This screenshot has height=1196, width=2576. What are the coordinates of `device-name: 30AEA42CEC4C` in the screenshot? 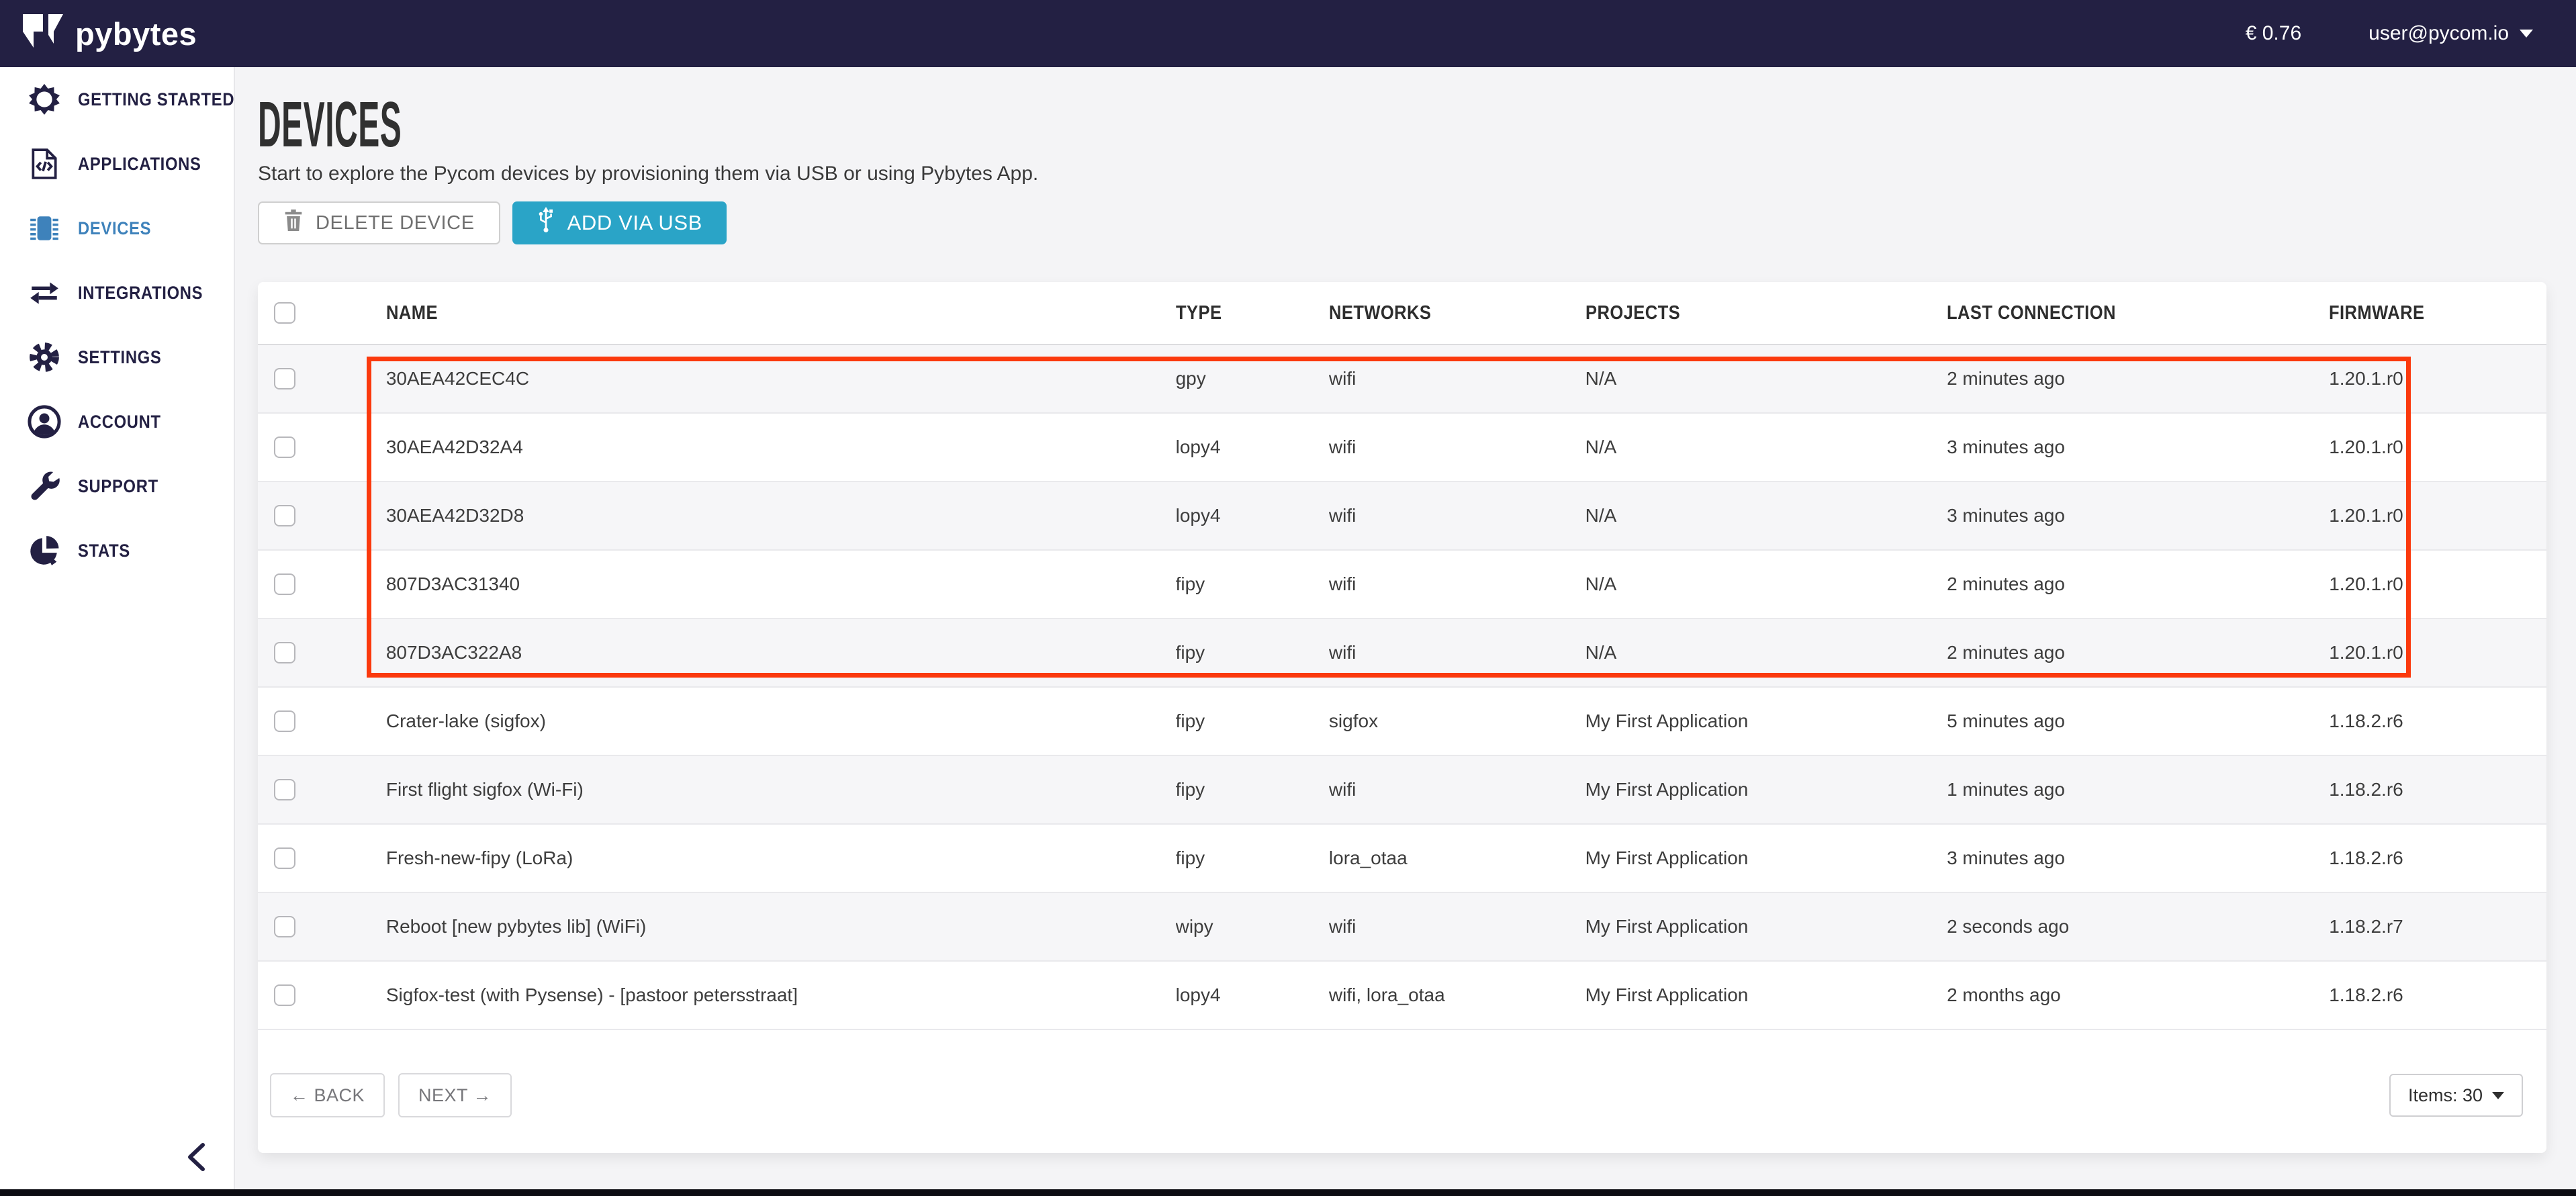 It's located at (457, 378).